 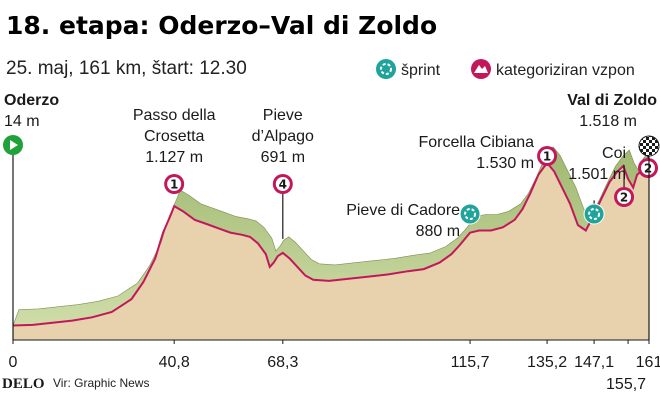 I want to click on route-point-0: 1 Passo della Crosetta 1.127 m, so click(x=174, y=150).